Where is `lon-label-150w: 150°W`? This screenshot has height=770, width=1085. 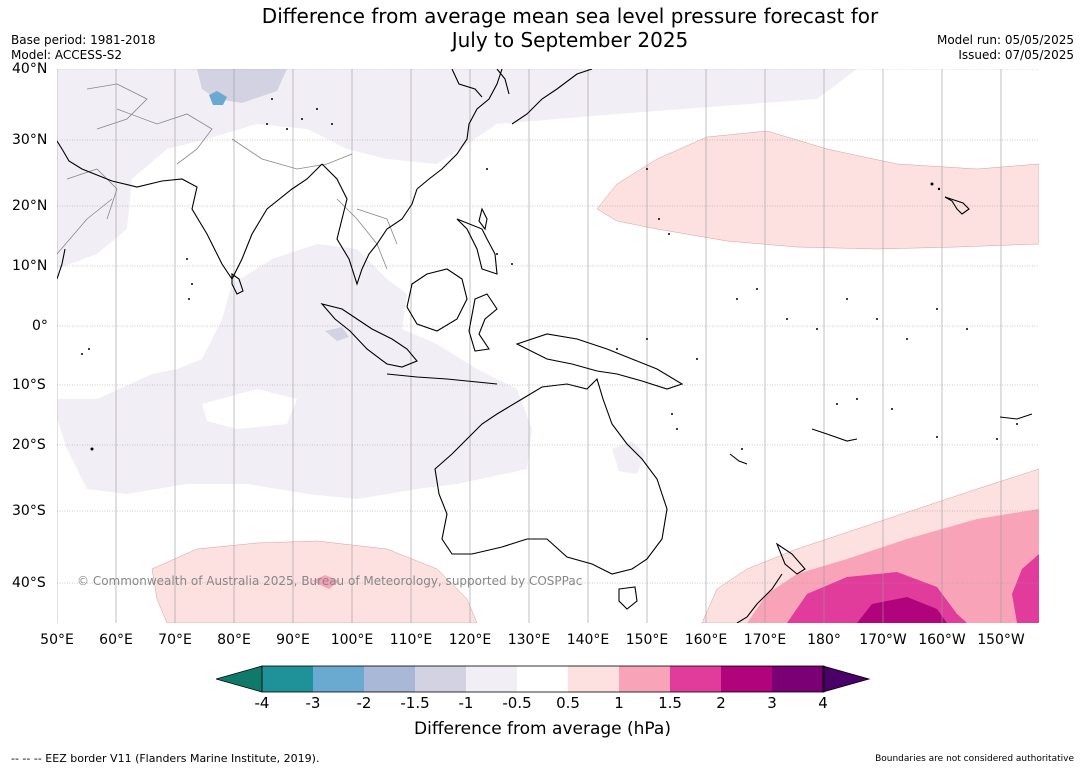
lon-label-150w: 150°W is located at coordinates (1001, 640).